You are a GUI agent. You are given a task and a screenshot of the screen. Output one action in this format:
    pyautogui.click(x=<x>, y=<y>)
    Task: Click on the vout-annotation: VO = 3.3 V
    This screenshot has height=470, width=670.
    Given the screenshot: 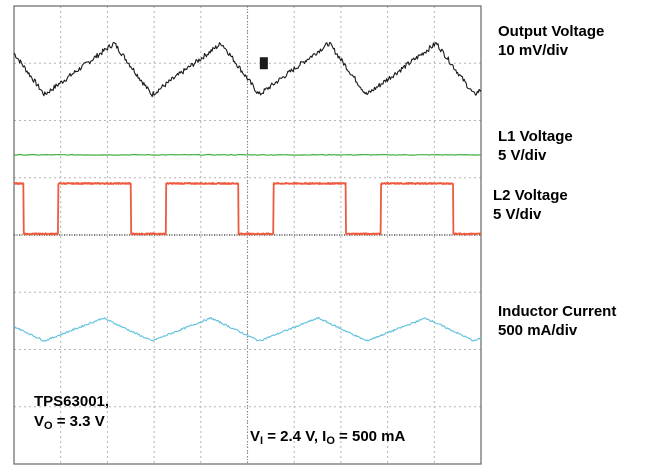 What is the action you would take?
    pyautogui.click(x=69, y=422)
    